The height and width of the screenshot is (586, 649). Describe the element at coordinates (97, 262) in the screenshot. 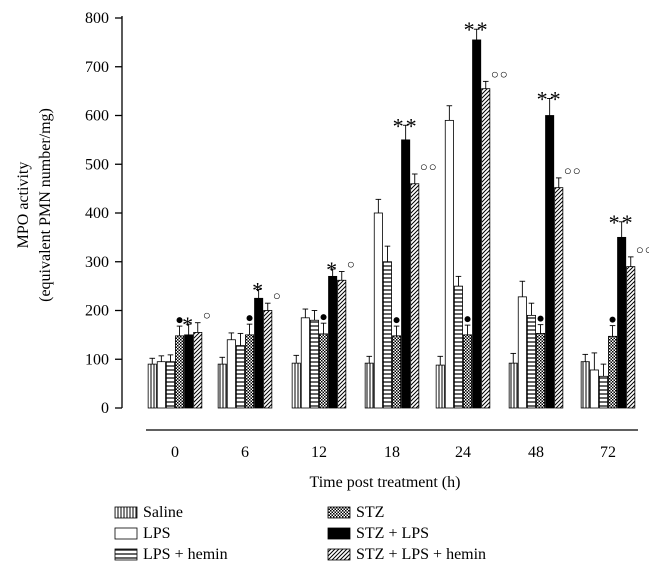

I see `y-tick-label: 300` at that location.